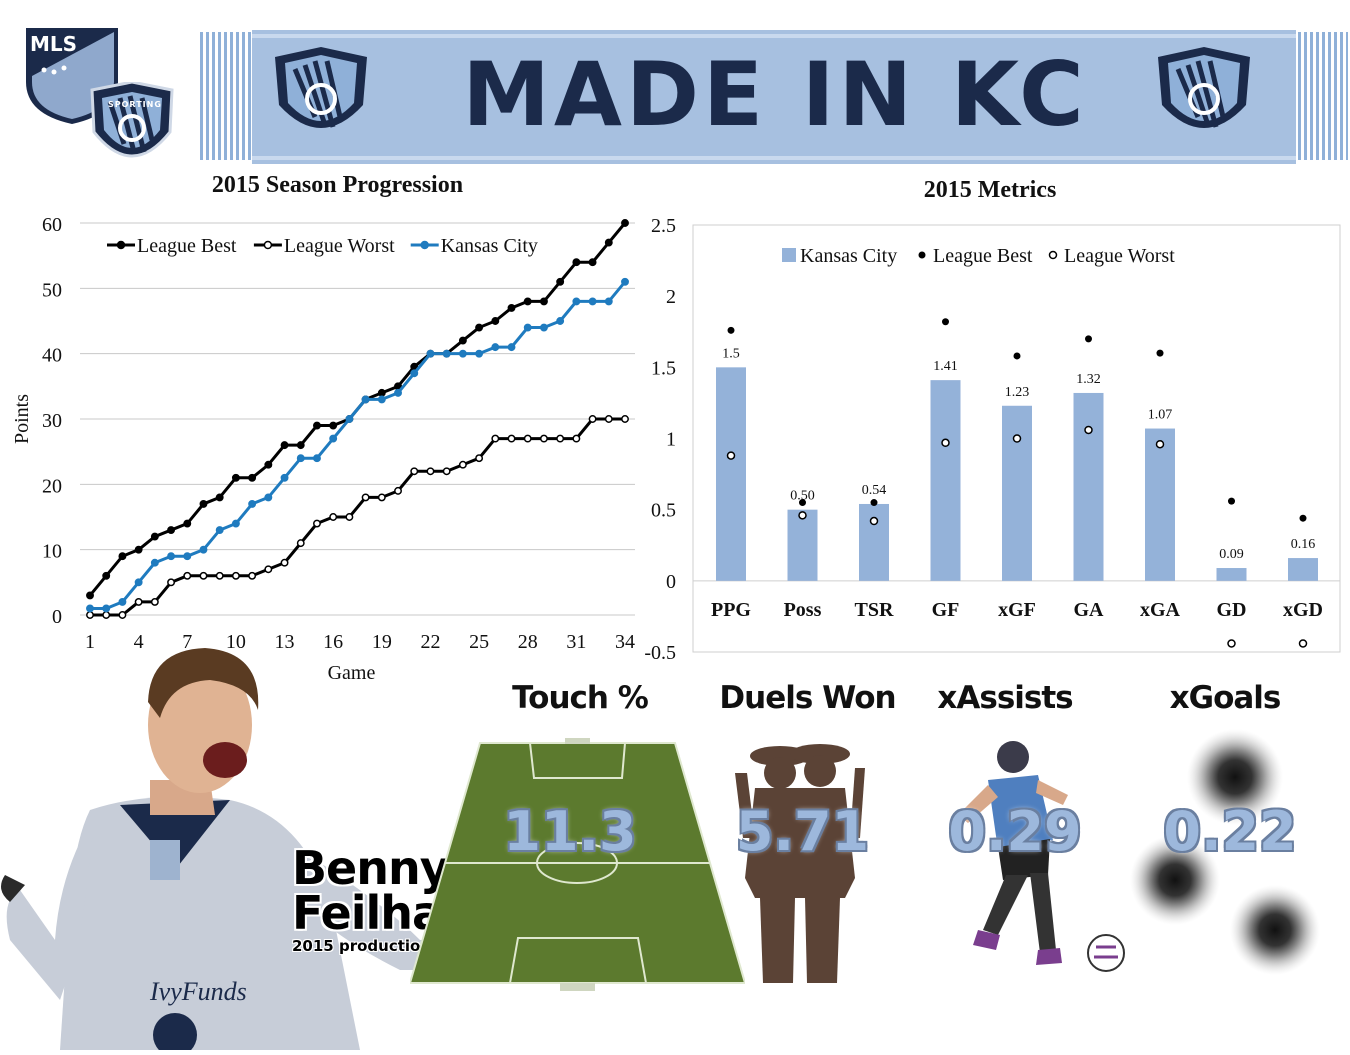  What do you see at coordinates (236, 642) in the screenshot?
I see `x-tick-label: 10` at bounding box center [236, 642].